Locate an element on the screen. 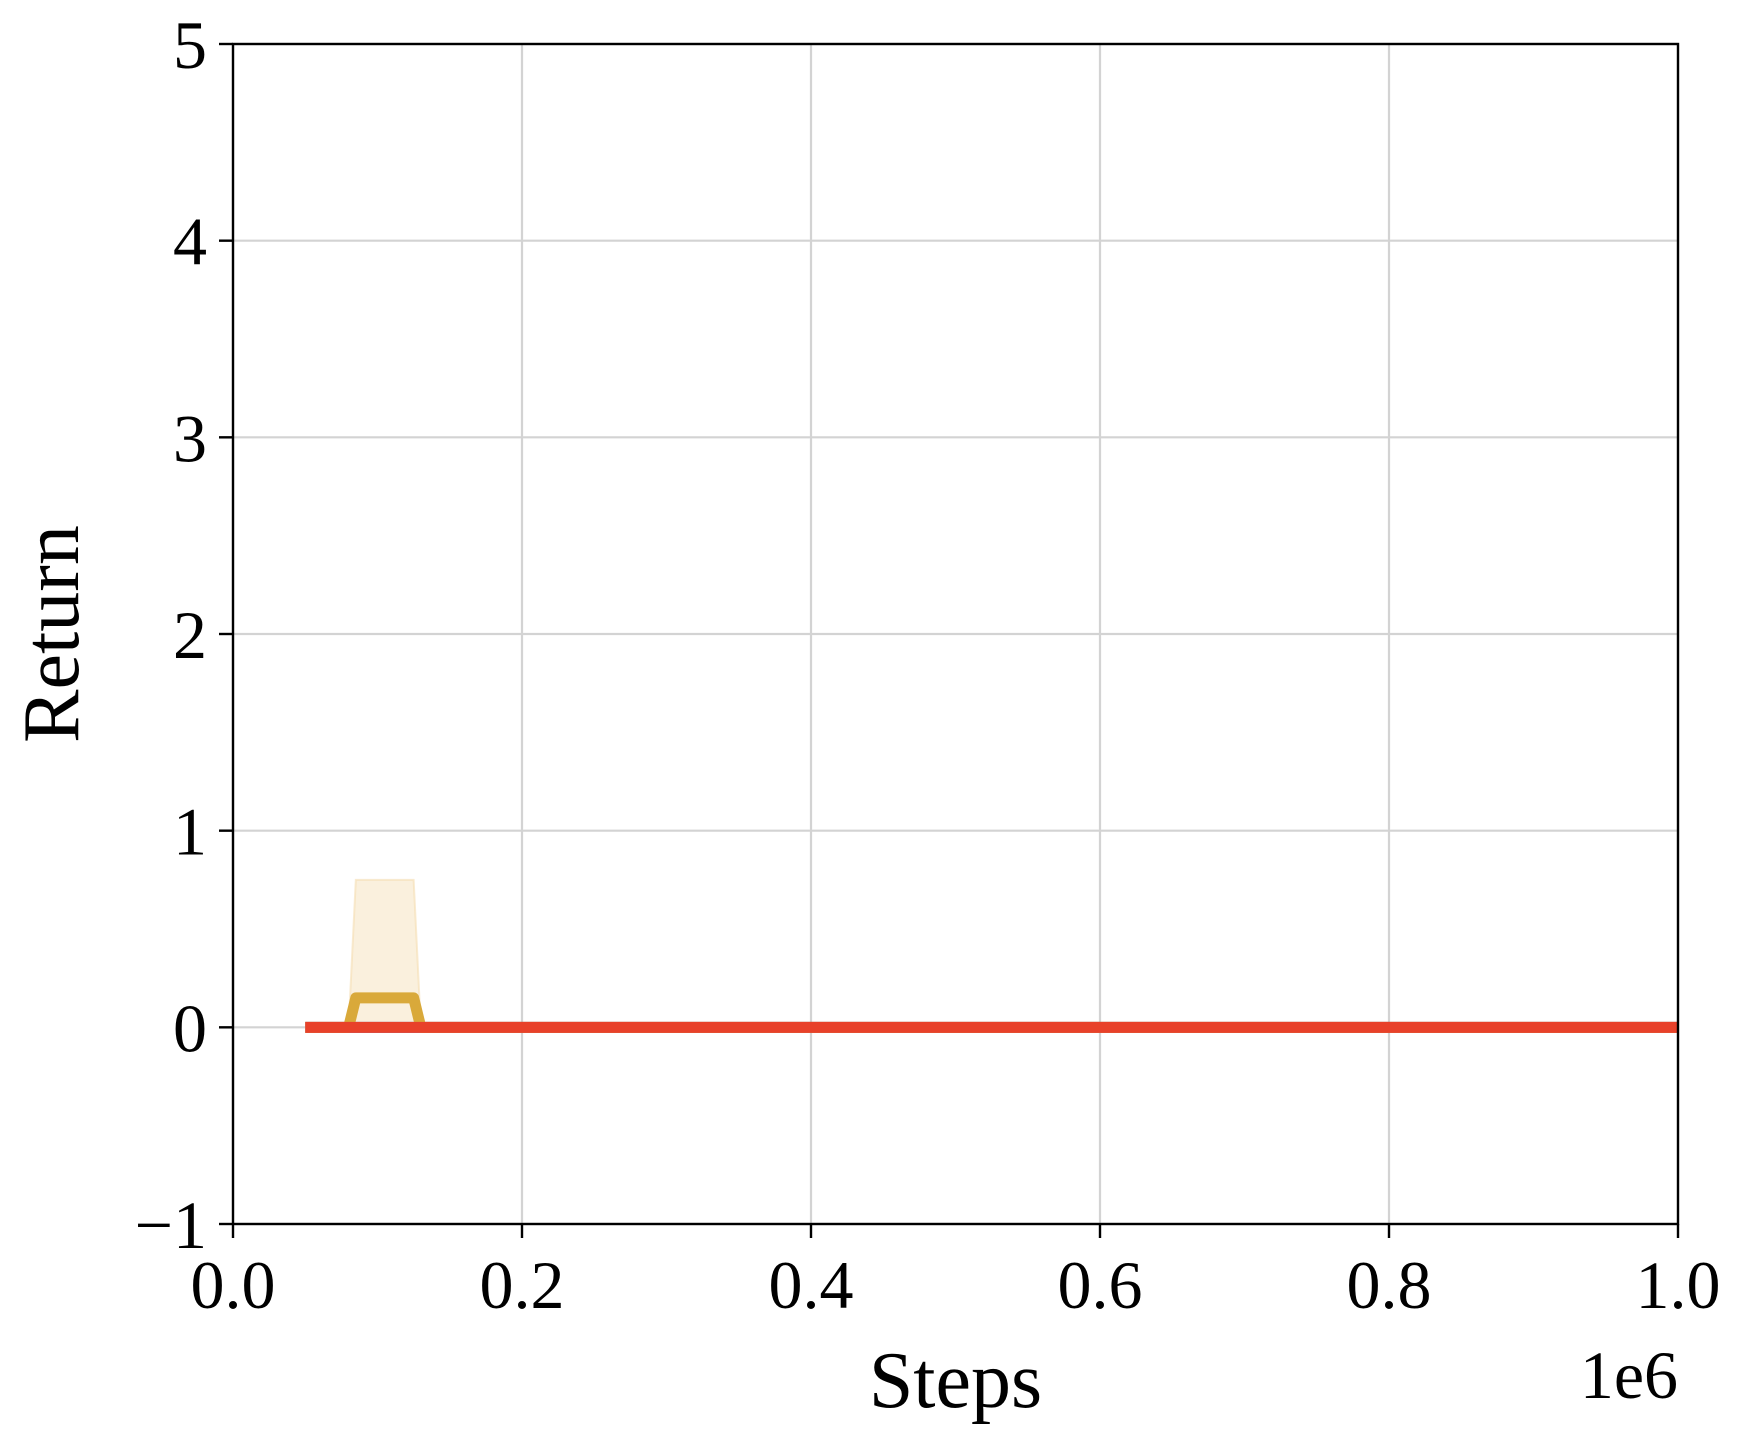  x-tick-label-4: 0.8 is located at coordinates (1389, 1285).